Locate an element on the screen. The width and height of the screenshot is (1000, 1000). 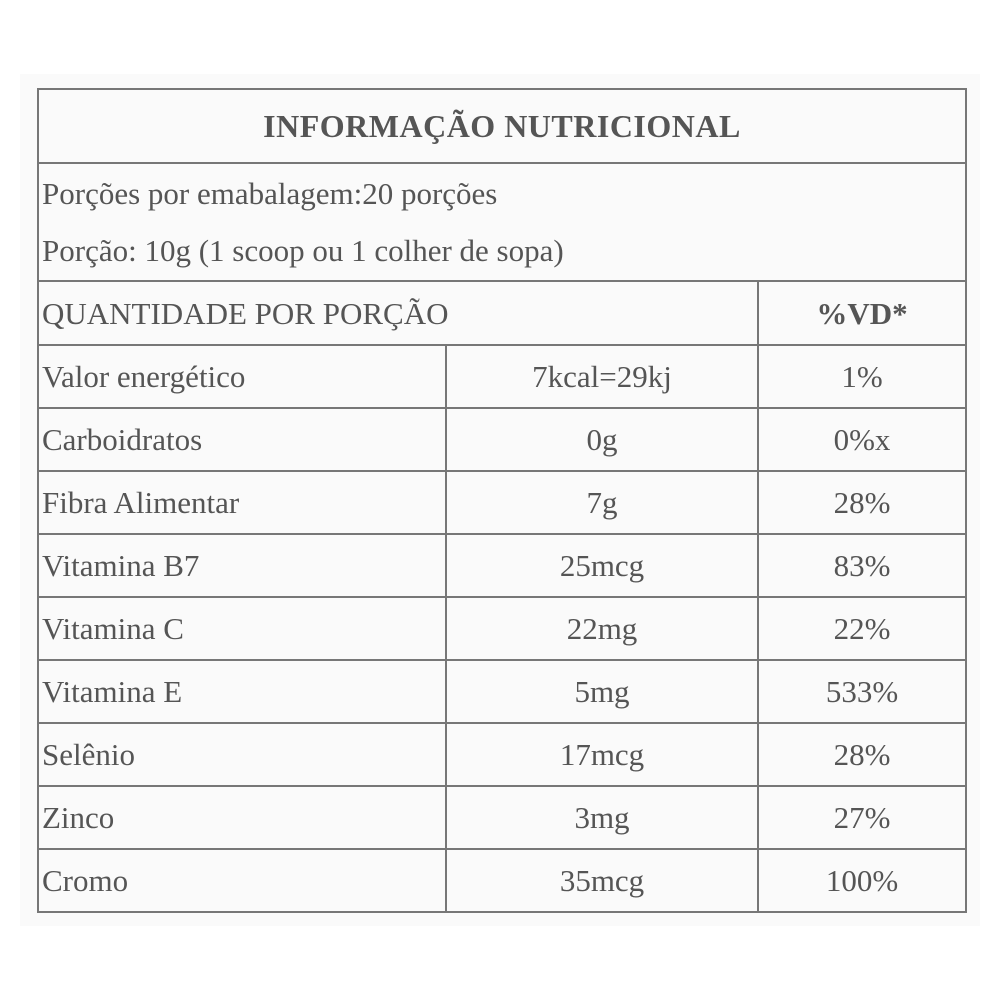
nutrient-name: Vitamina C is located at coordinates (242, 628).